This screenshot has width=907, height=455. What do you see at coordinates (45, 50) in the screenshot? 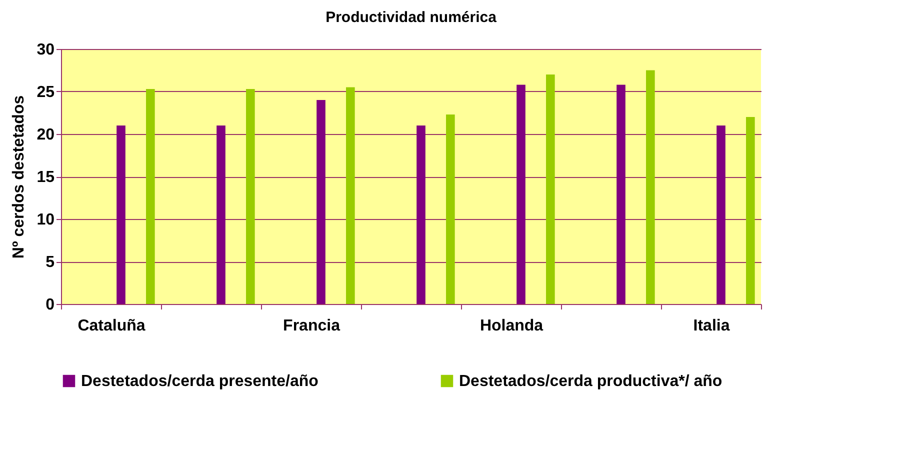
I see `y-tick-label: 30` at bounding box center [45, 50].